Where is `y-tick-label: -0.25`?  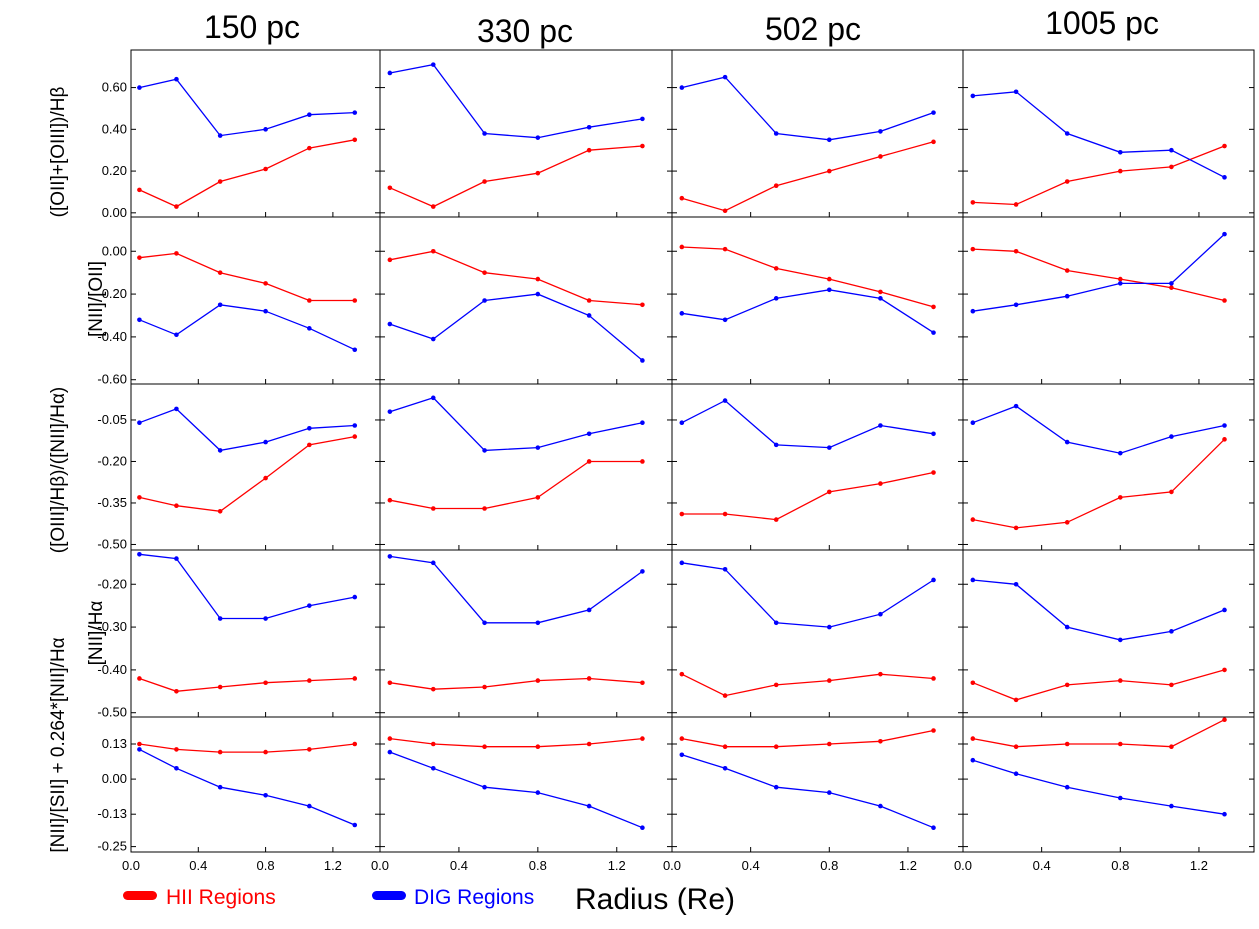
y-tick-label: -0.25 is located at coordinates (112, 846).